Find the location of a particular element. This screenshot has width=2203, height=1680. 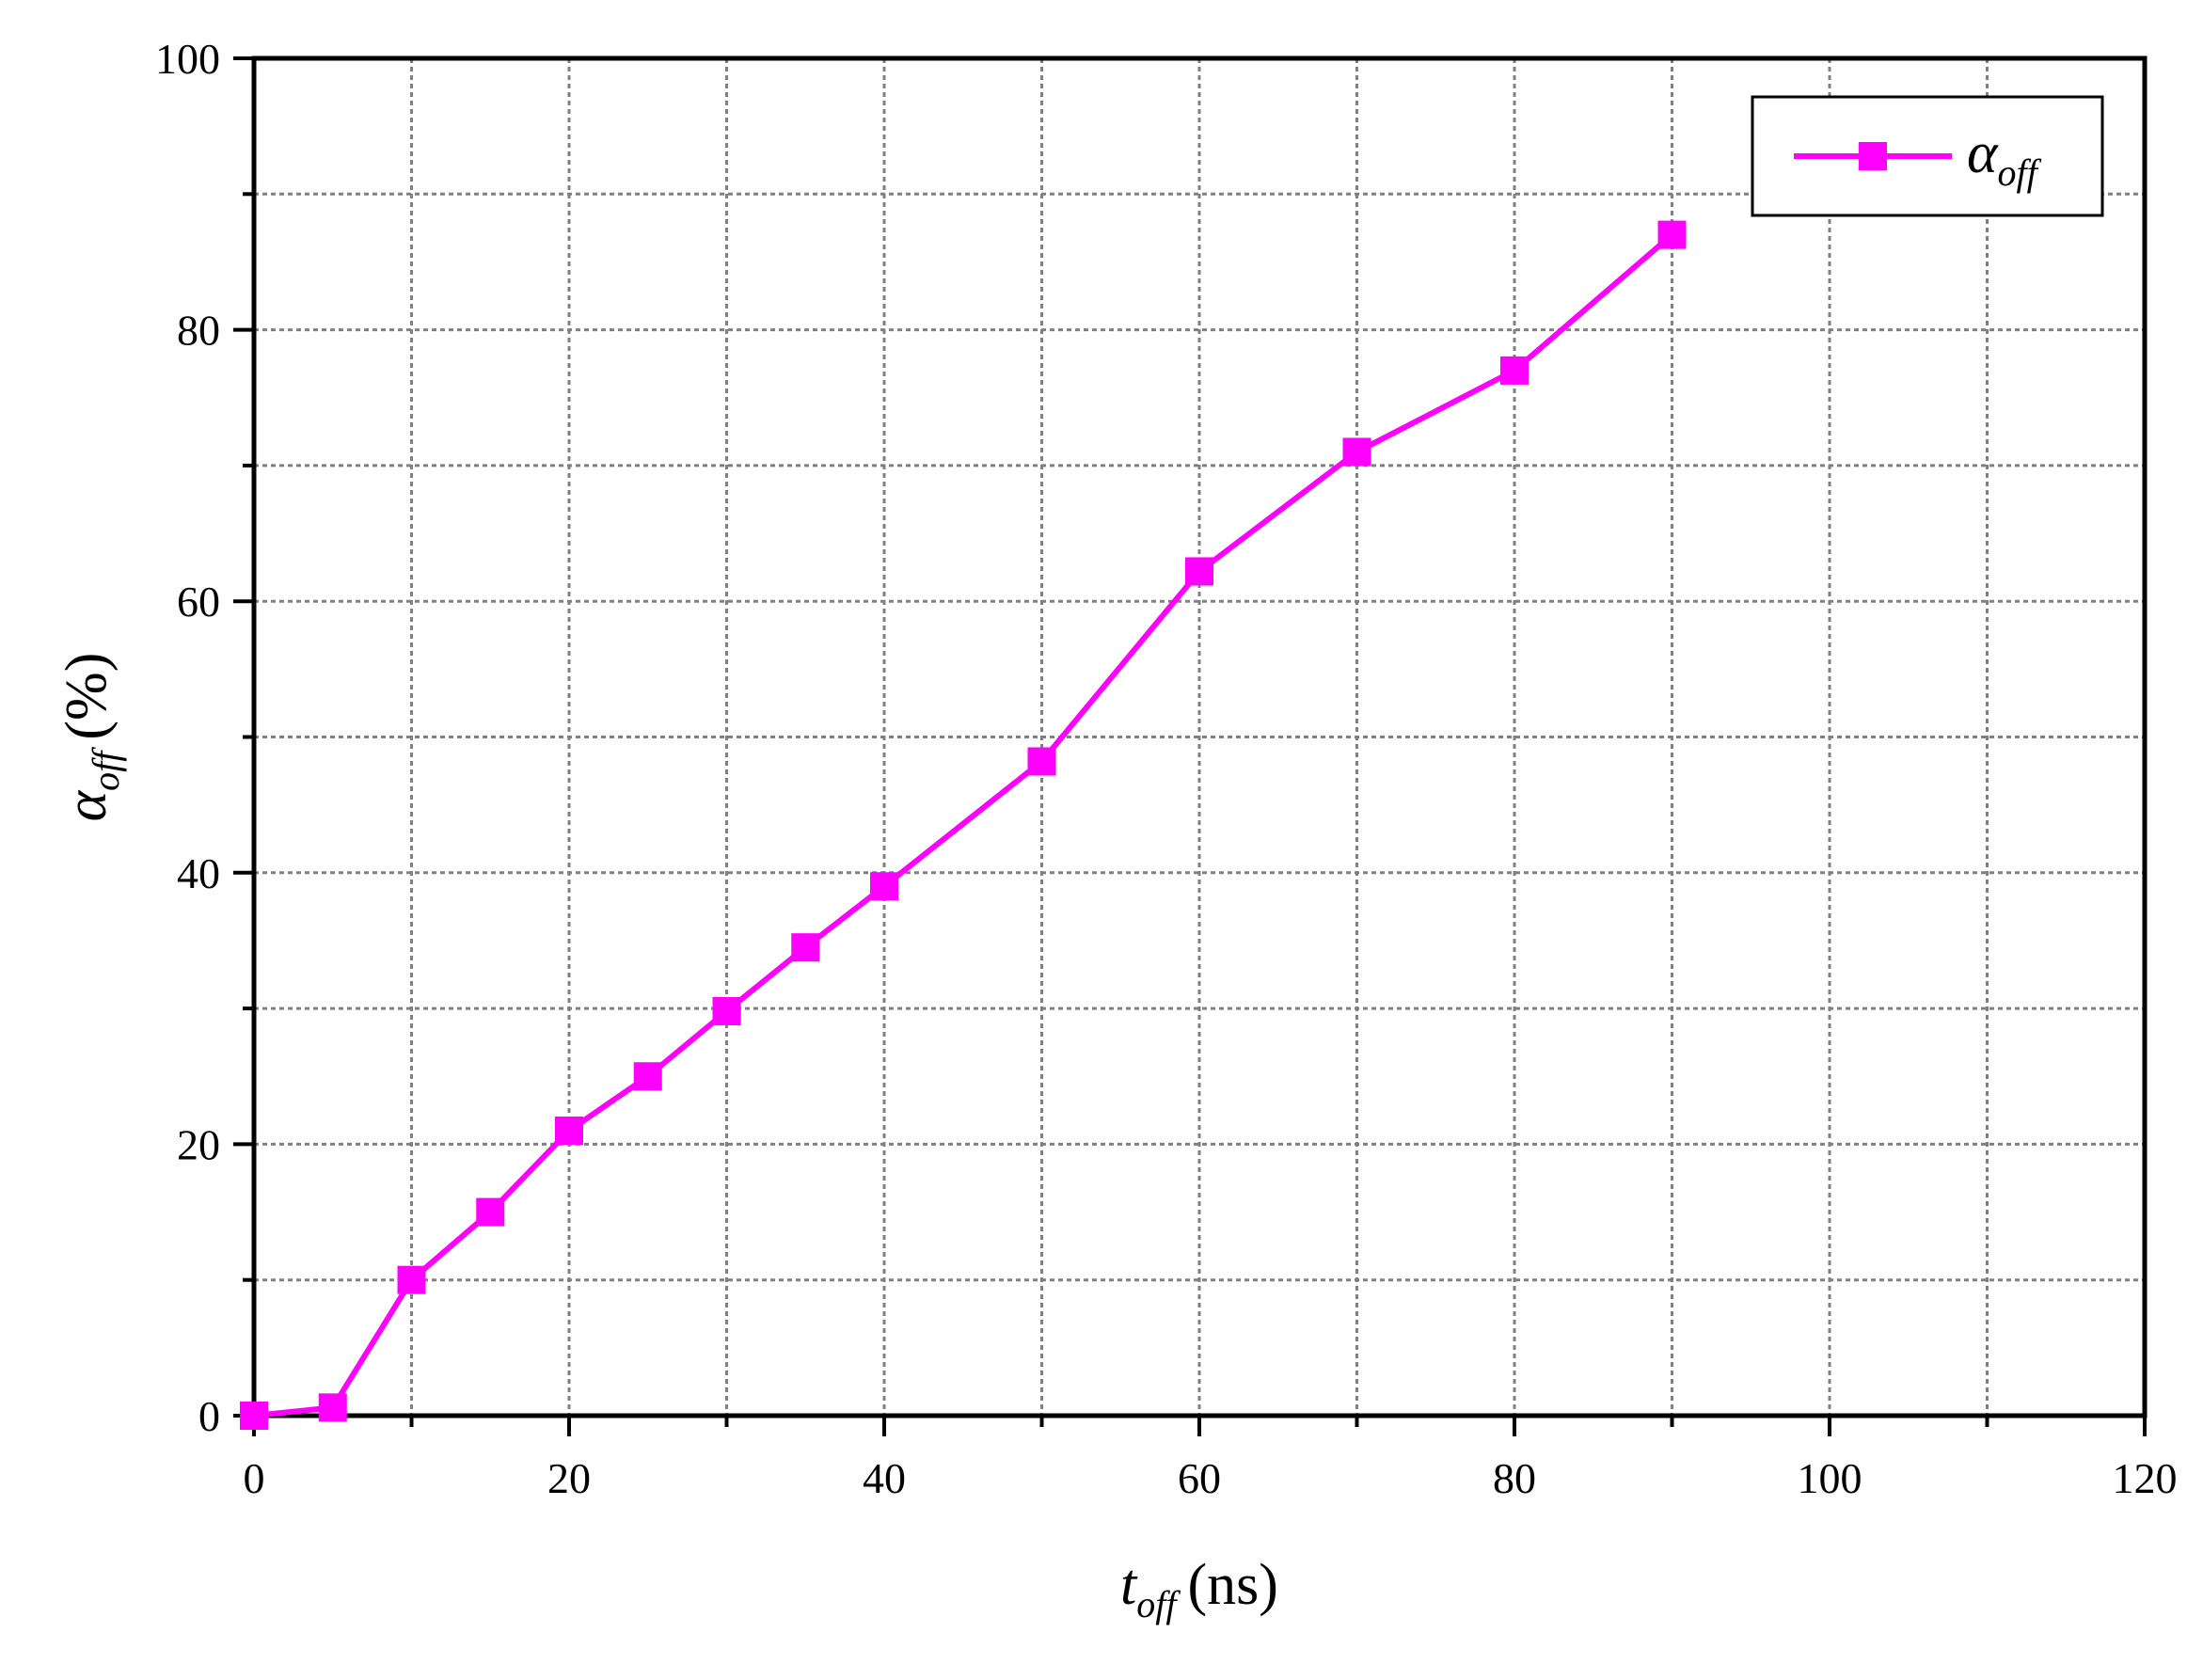

legend: αoff is located at coordinates (1928, 156).